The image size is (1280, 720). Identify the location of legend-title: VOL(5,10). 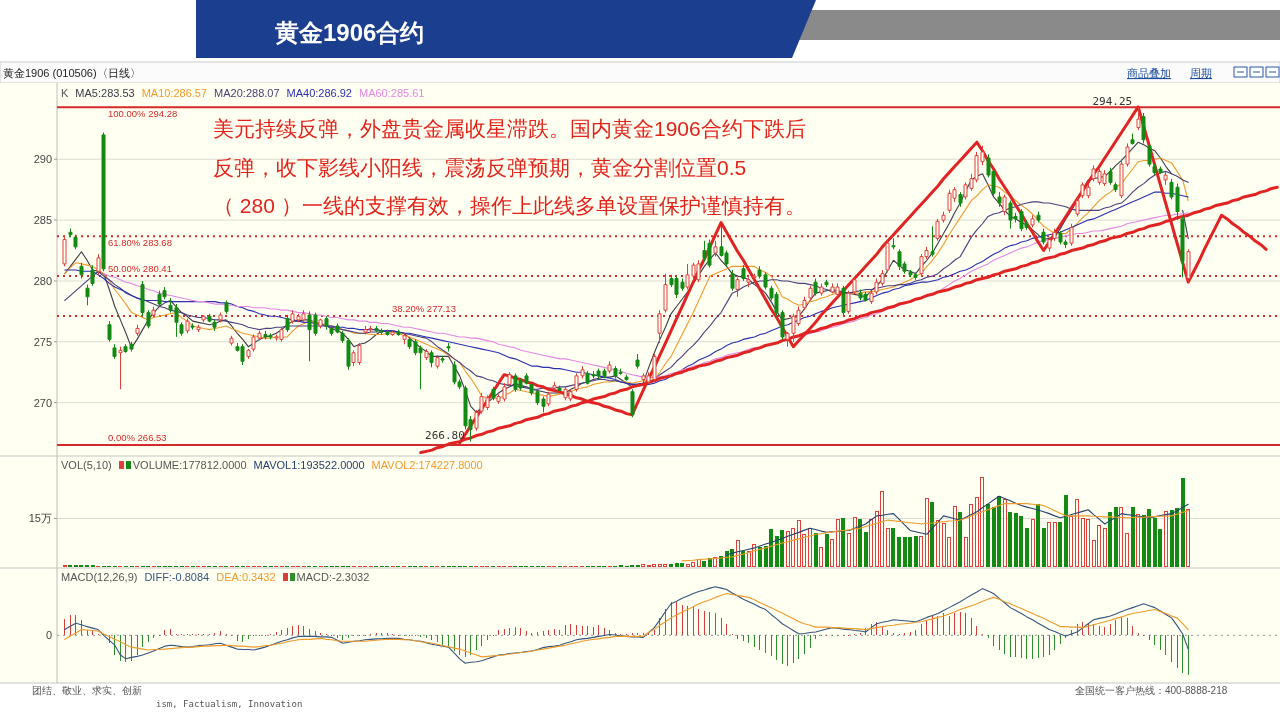
(86, 465).